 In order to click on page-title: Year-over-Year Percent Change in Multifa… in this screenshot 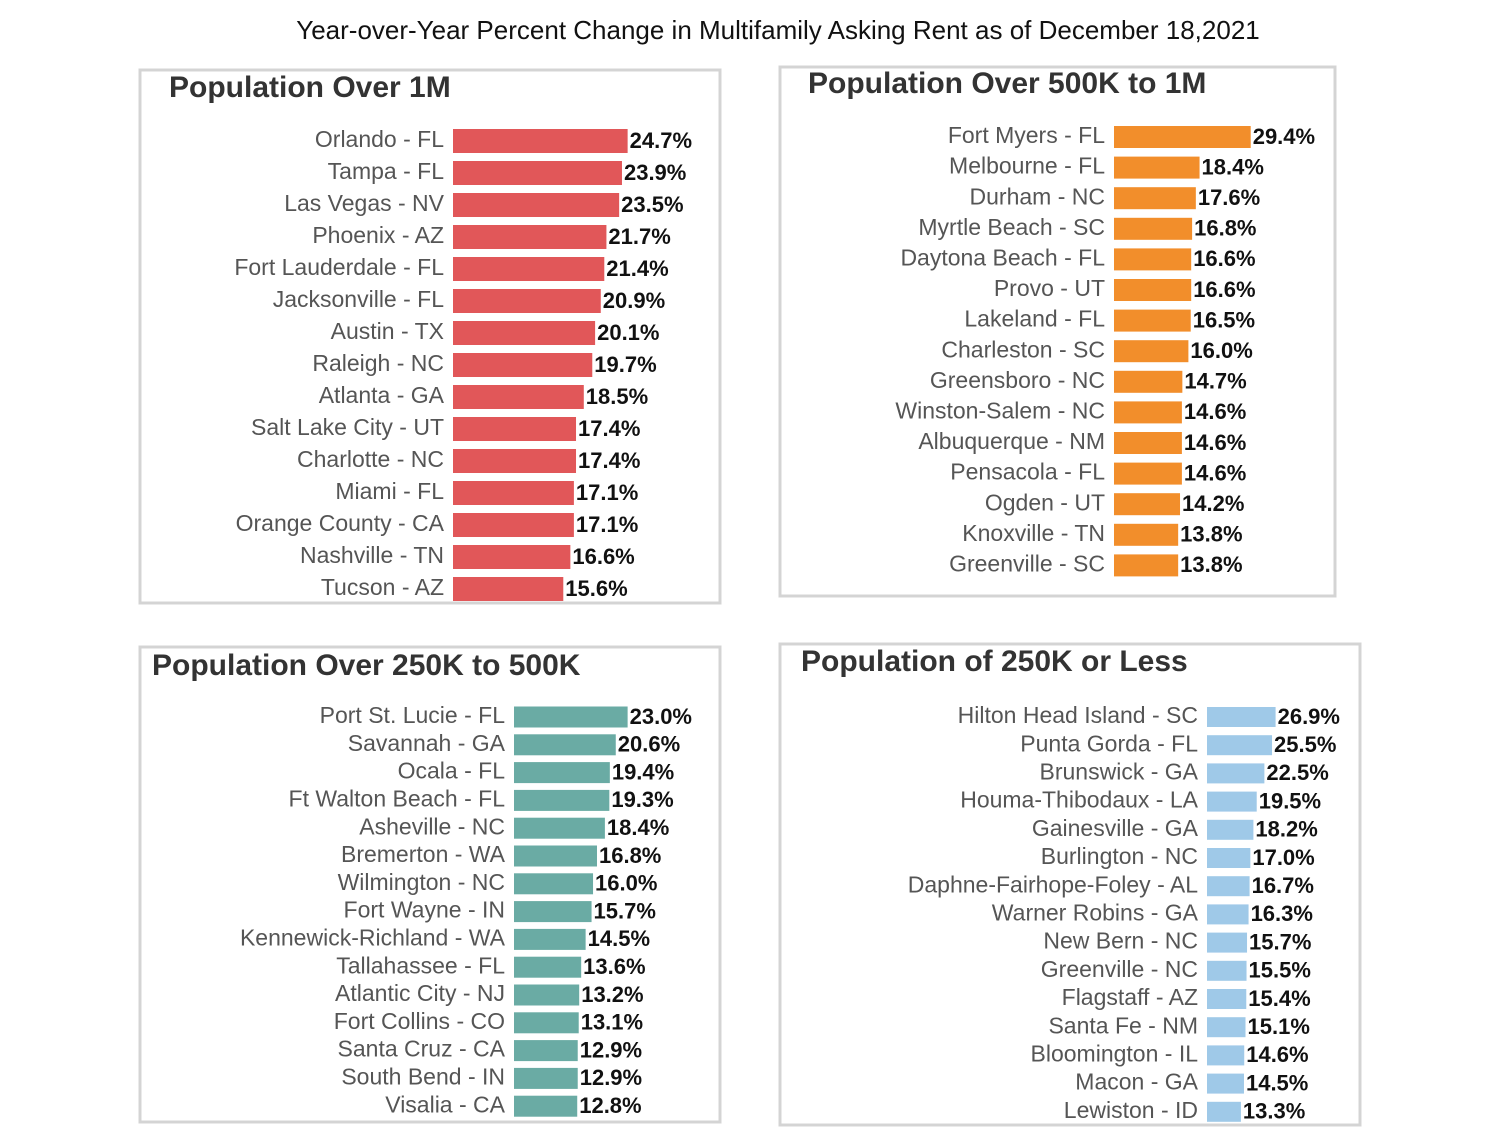, I will do `click(778, 30)`.